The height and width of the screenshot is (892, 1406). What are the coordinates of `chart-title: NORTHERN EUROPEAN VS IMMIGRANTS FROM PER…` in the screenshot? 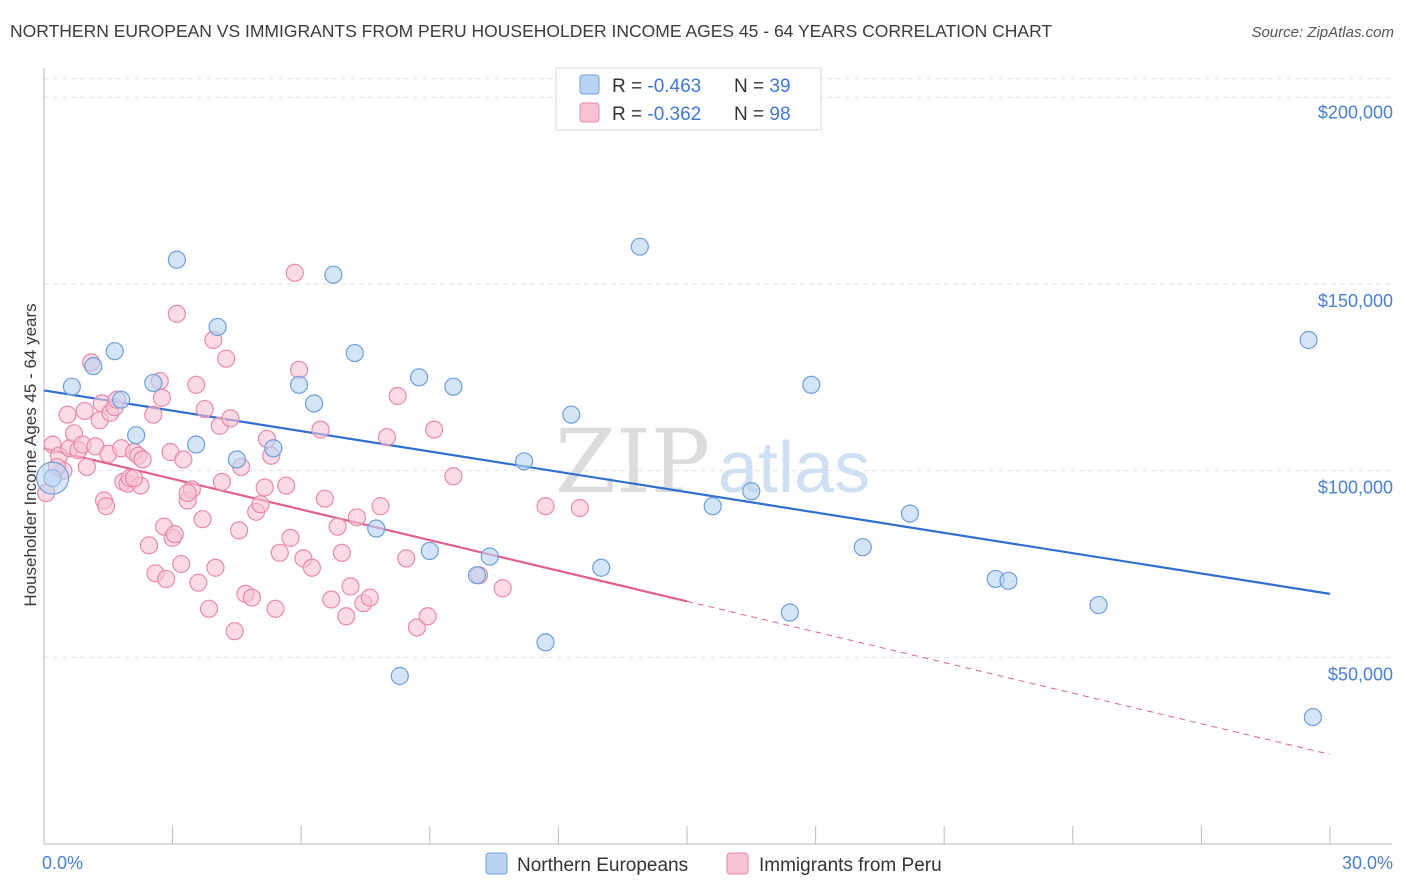 It's located at (531, 31).